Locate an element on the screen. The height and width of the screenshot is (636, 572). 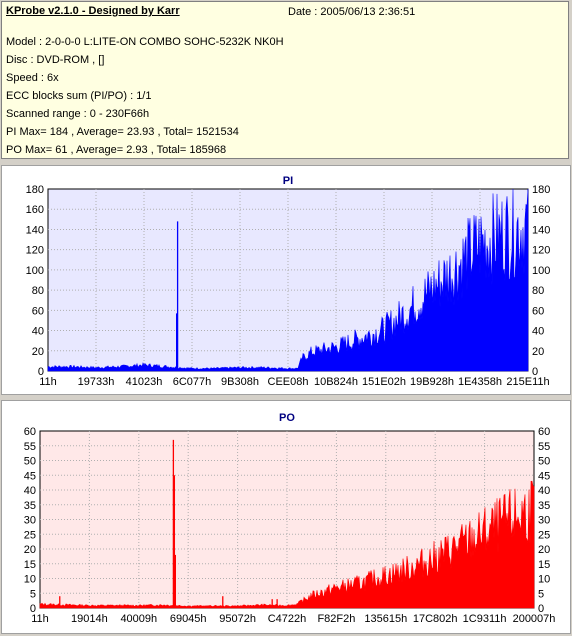
po-ytick-right: 25 is located at coordinates (544, 535).